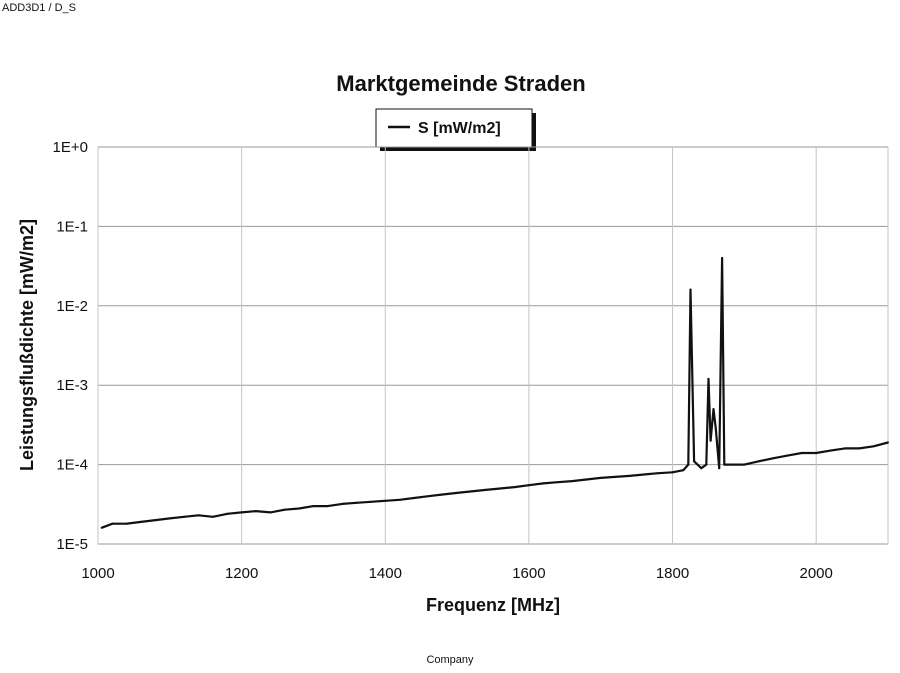  What do you see at coordinates (460, 83) in the screenshot?
I see `chart-title: Marktgemeinde Straden` at bounding box center [460, 83].